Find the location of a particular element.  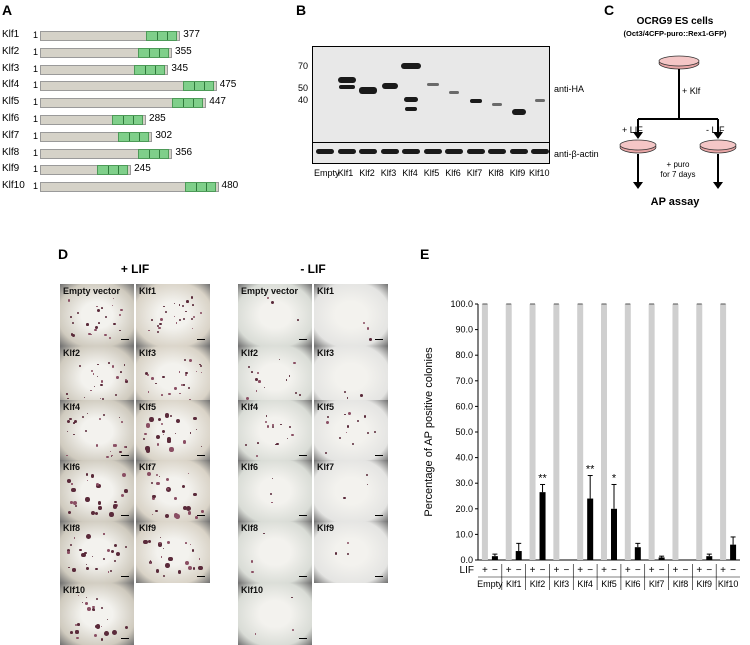

protein-length: 377 is located at coordinates (191, 34).